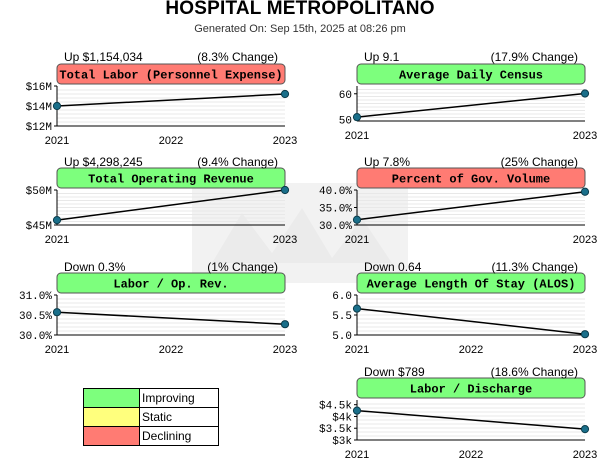 The height and width of the screenshot is (465, 600). Describe the element at coordinates (285, 240) in the screenshot. I see `chart-3-x-tick-label: 2023` at that location.